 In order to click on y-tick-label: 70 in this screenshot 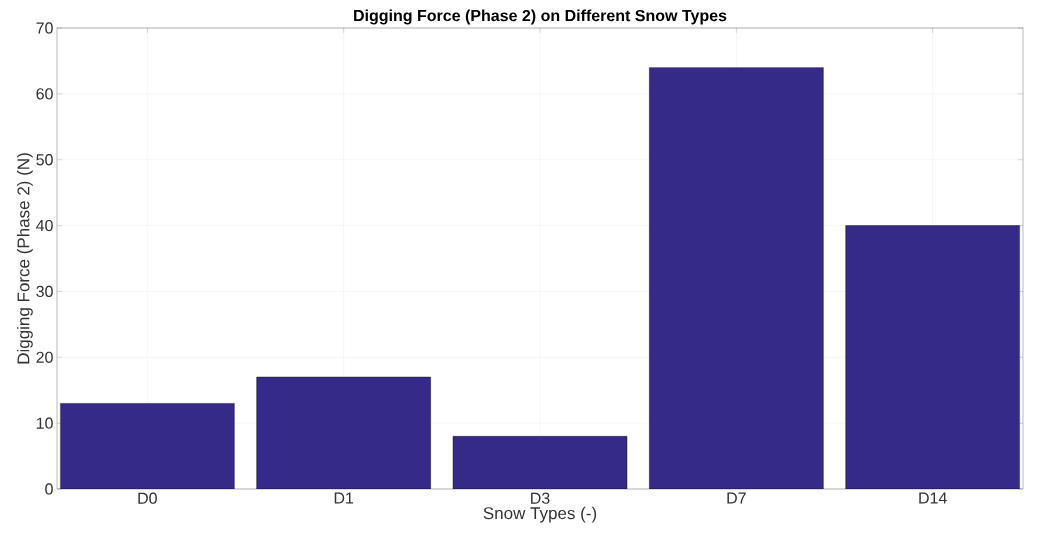, I will do `click(44, 28)`.